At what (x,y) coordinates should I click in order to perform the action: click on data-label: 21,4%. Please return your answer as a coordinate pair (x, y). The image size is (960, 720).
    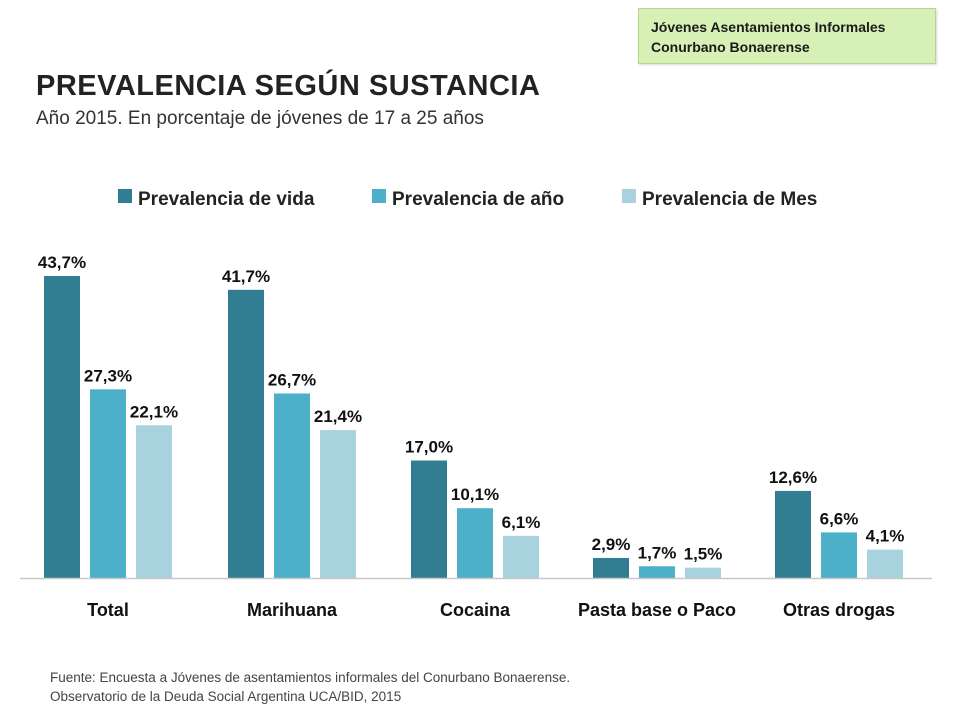
    Looking at the image, I should click on (338, 416).